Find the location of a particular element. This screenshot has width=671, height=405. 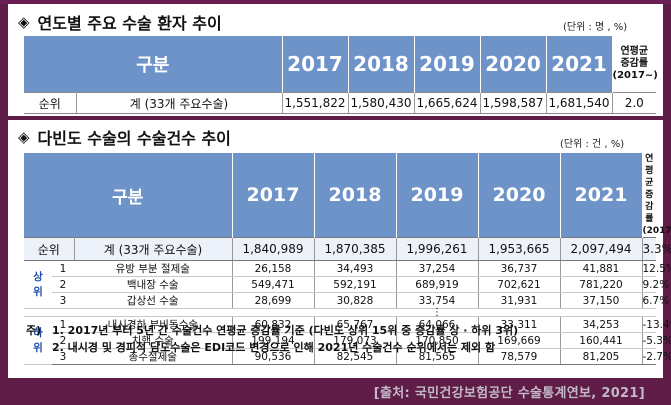

value-cell: 33,754 is located at coordinates (437, 300).